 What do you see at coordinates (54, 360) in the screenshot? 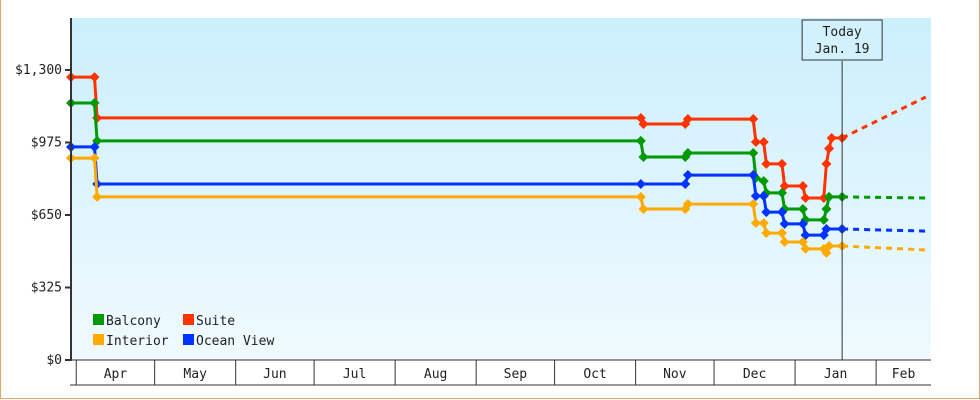
I see `y-tick-label: $0` at bounding box center [54, 360].